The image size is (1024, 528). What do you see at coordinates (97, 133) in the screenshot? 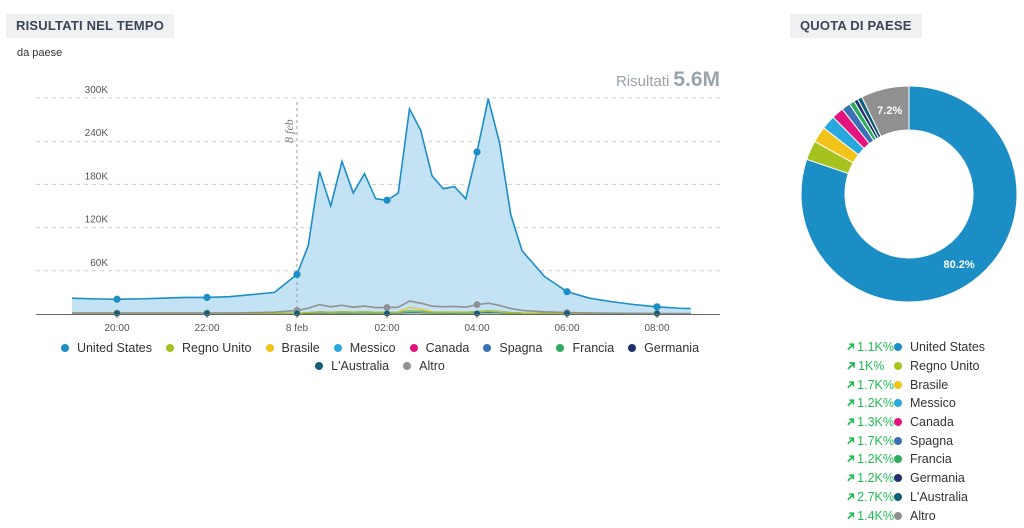
I see `y-tick-label: 240K` at bounding box center [97, 133].